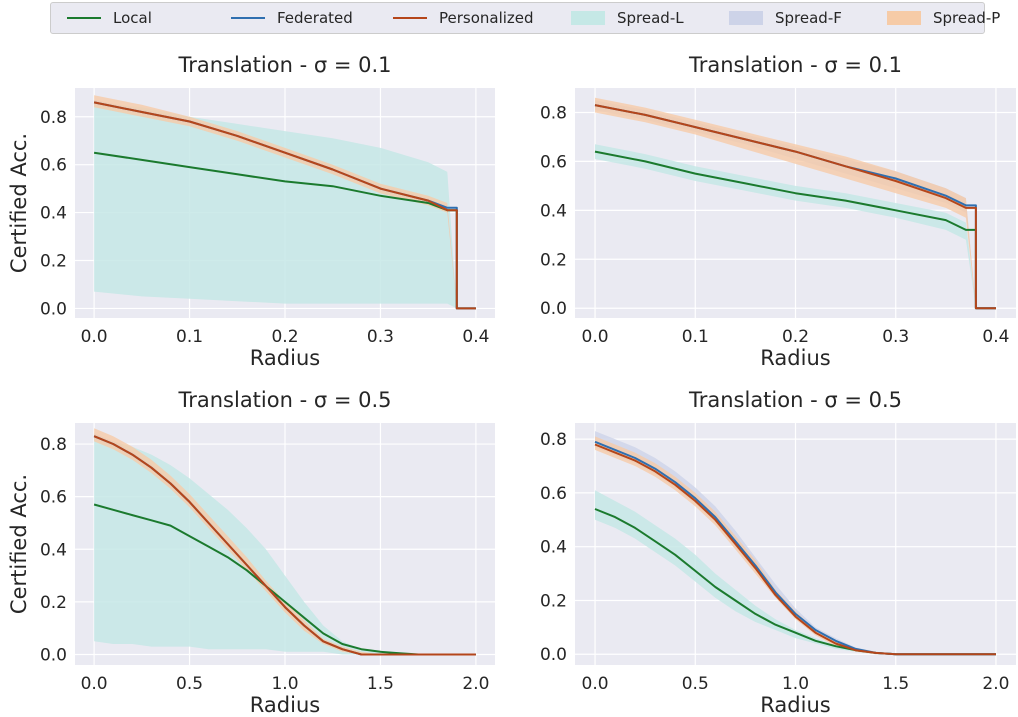  I want to click on legend-entry-spread-l: Spread-L, so click(627, 18).